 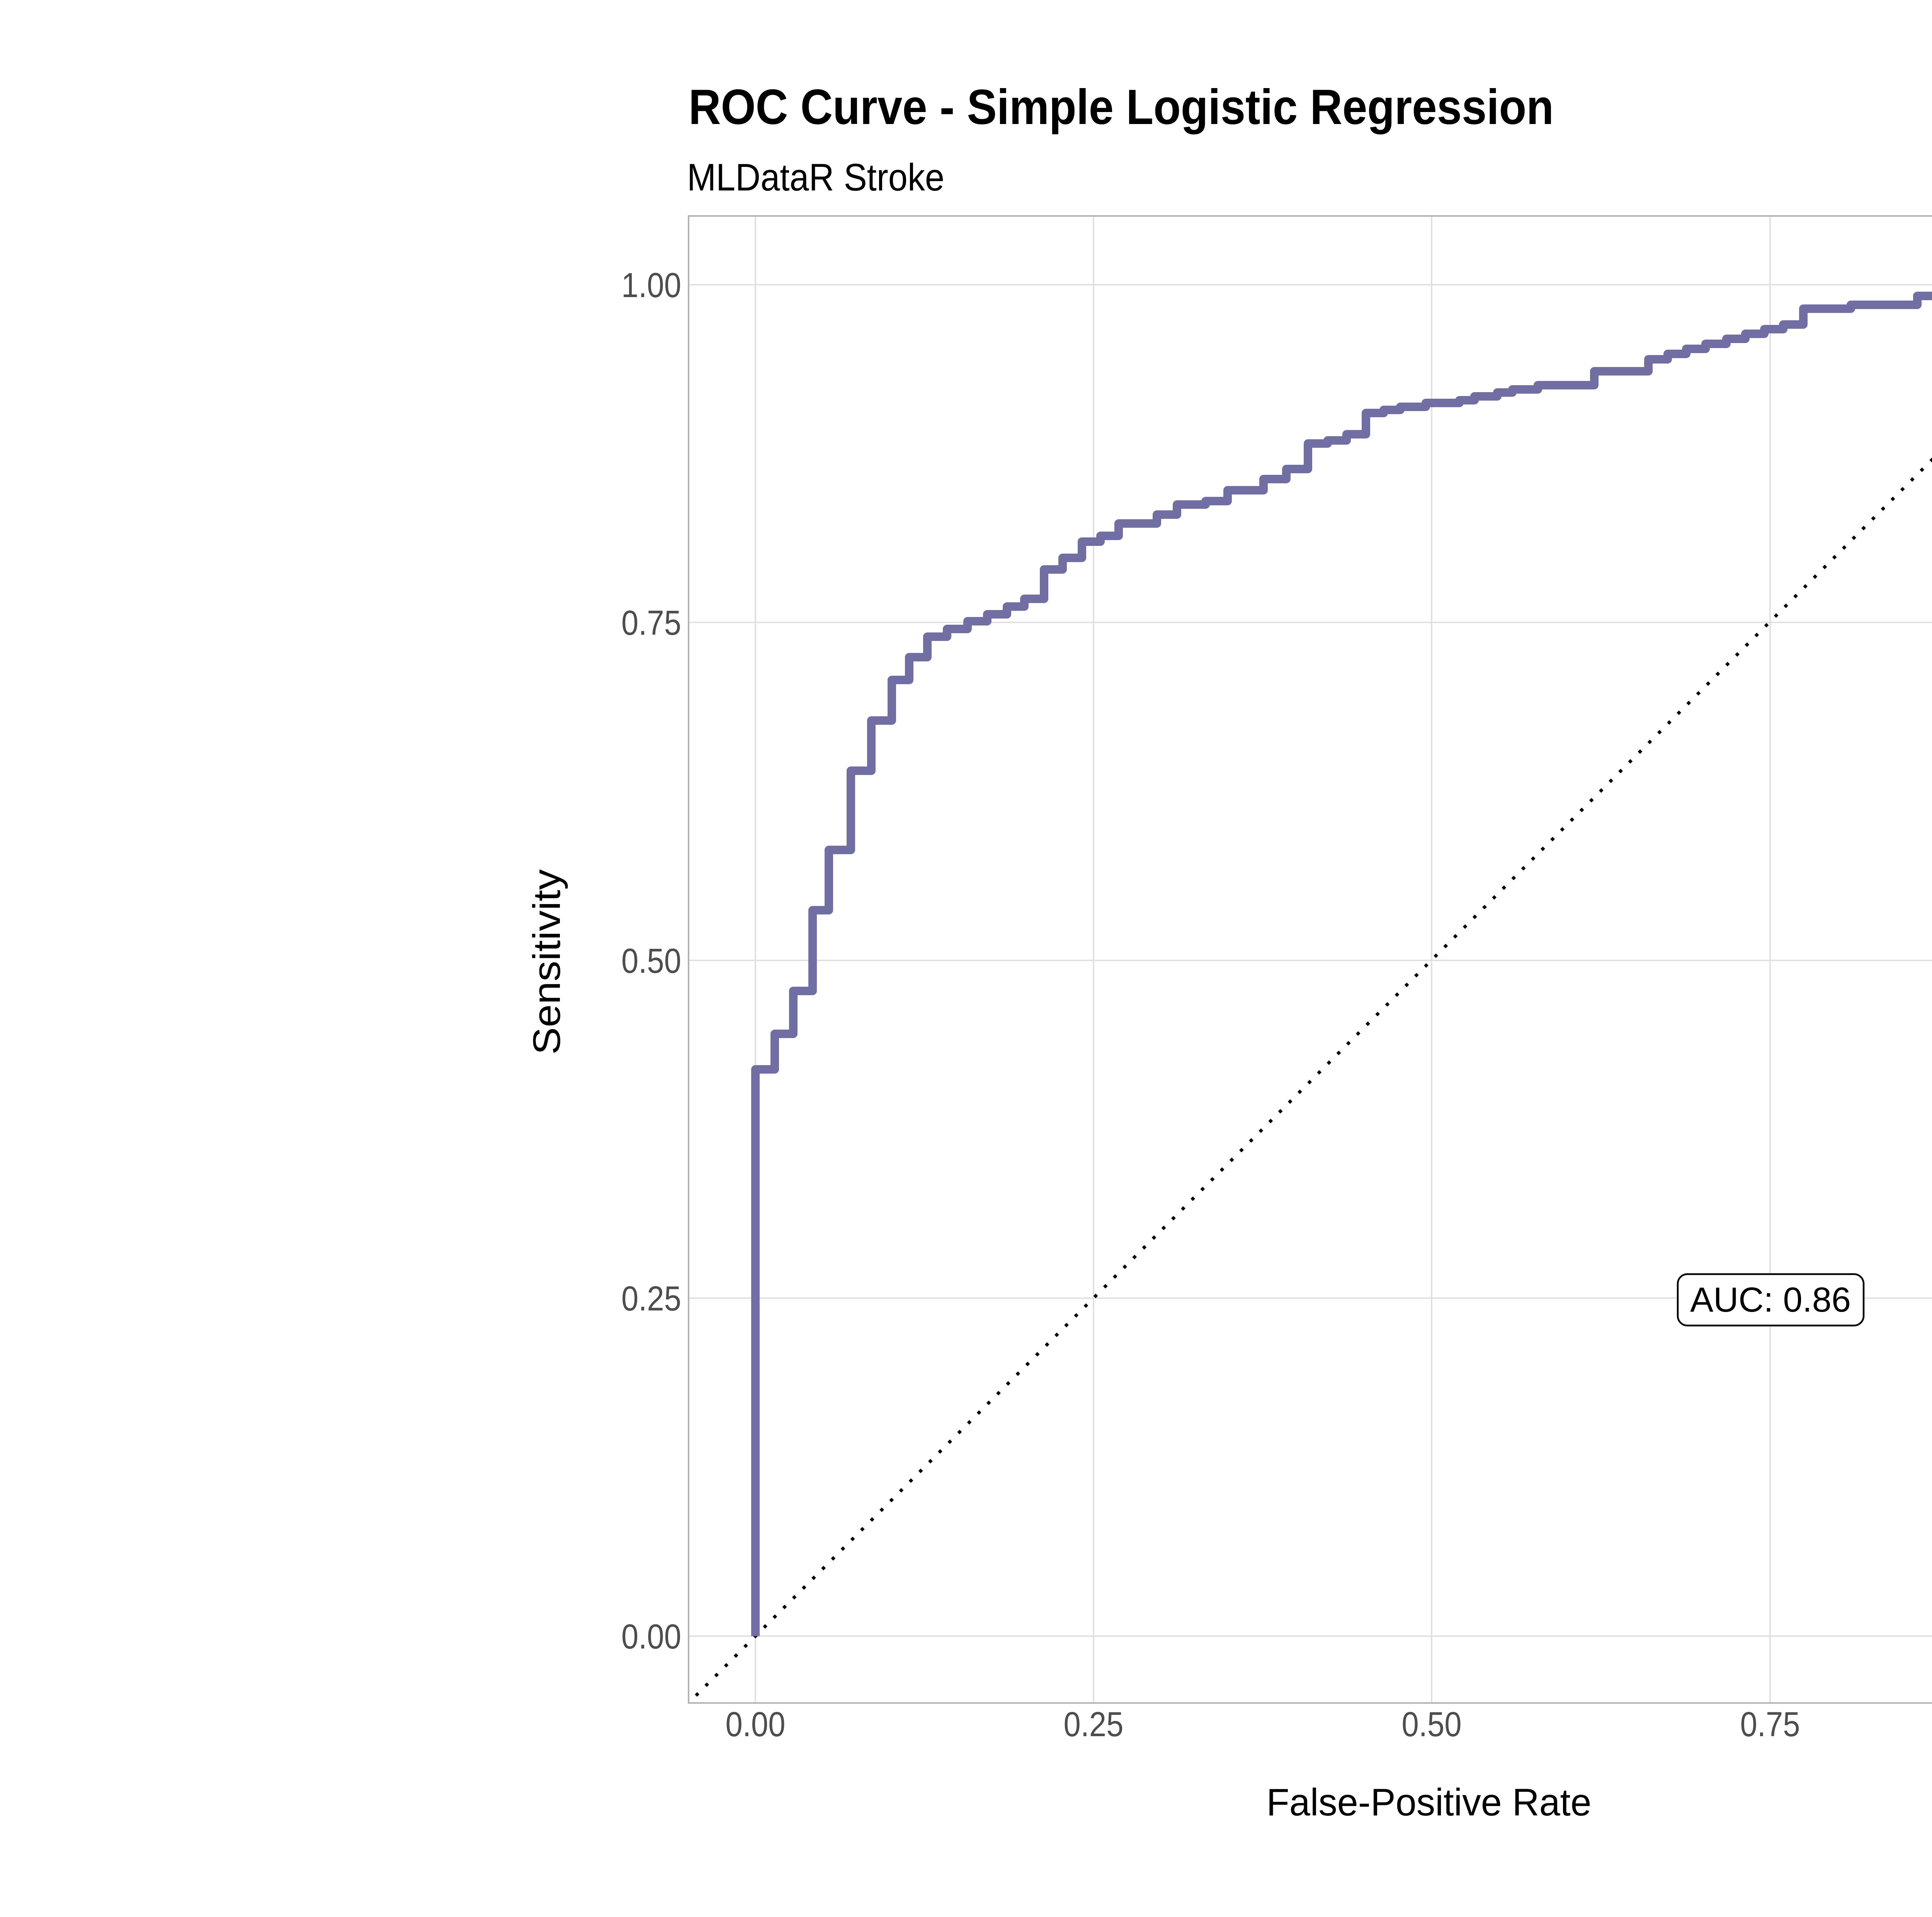 I want to click on svg-text: MLDataR Stroke, so click(x=815, y=178).